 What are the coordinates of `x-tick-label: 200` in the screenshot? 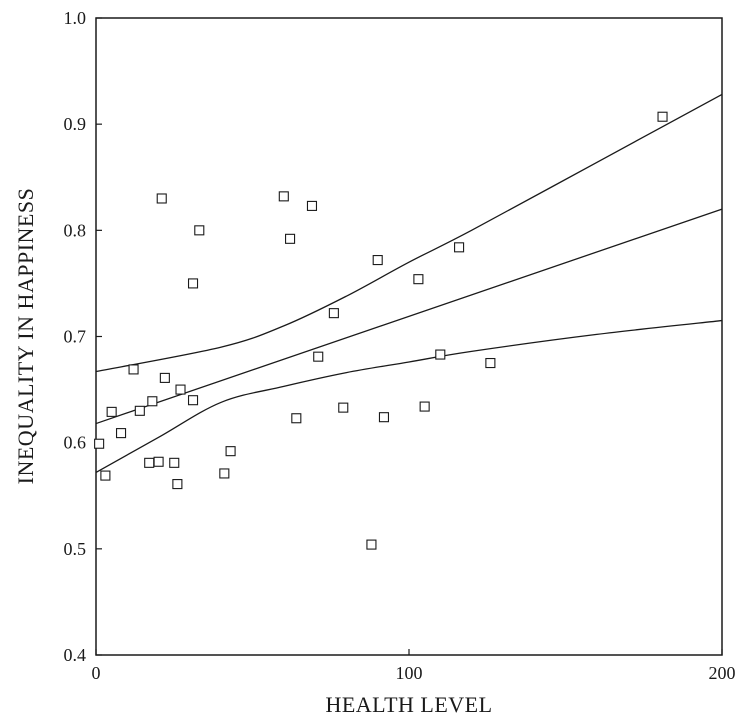 It's located at (722, 673).